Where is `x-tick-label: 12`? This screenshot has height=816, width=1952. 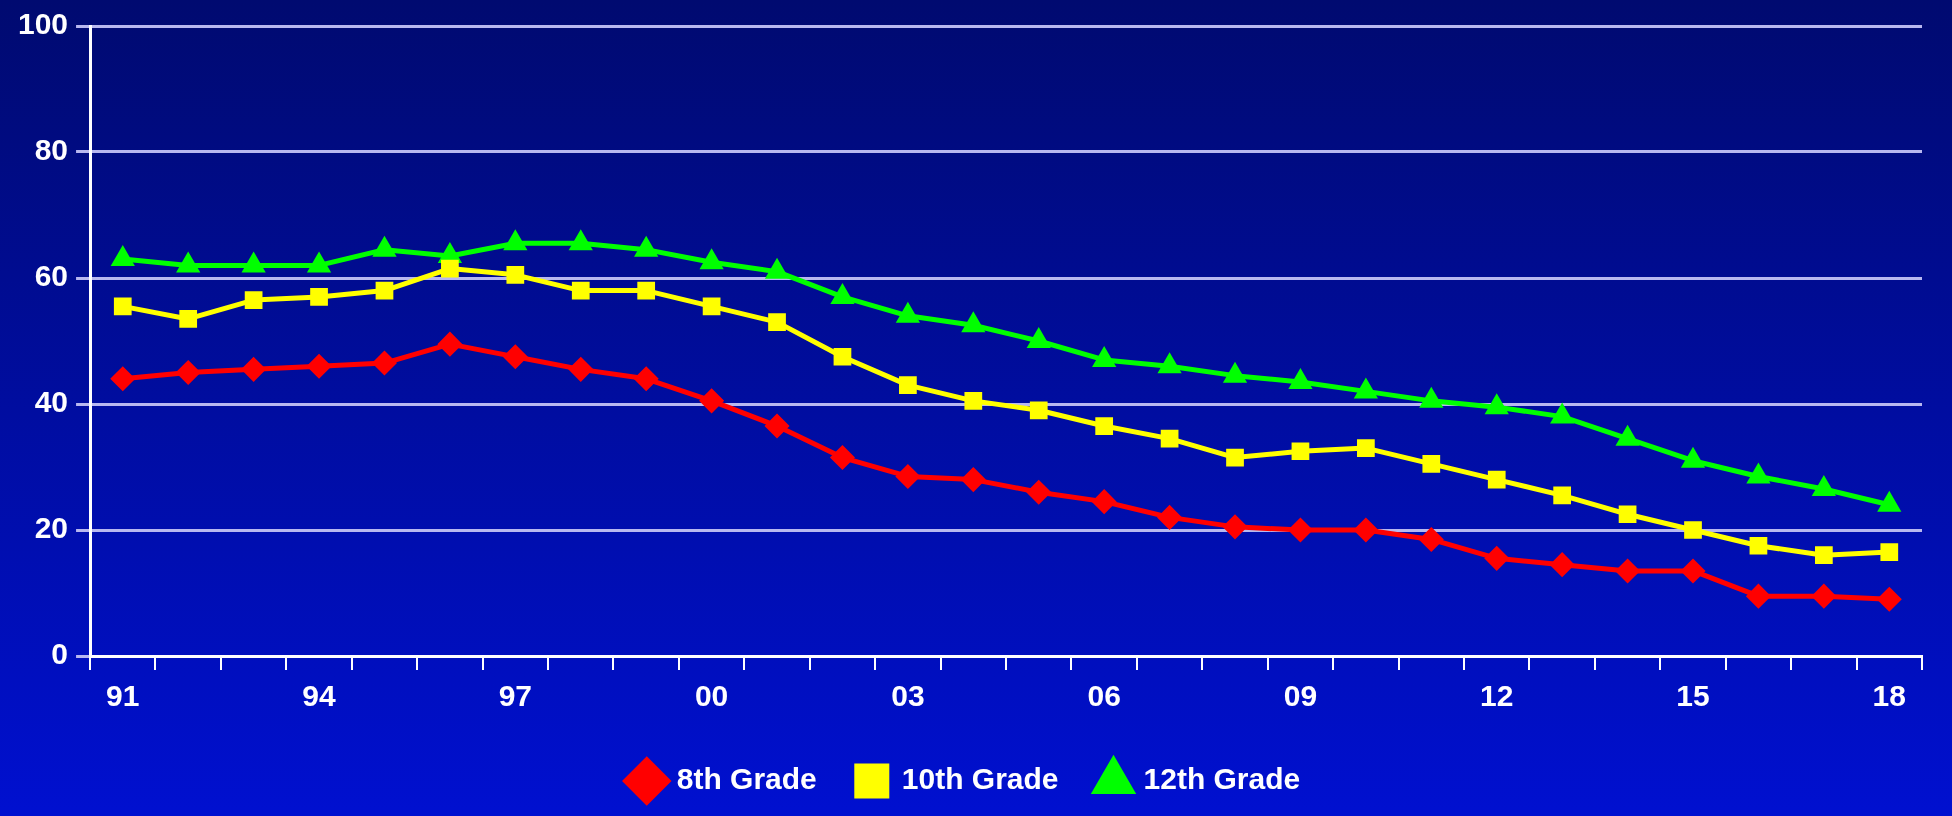
x-tick-label: 12 is located at coordinates (1497, 696).